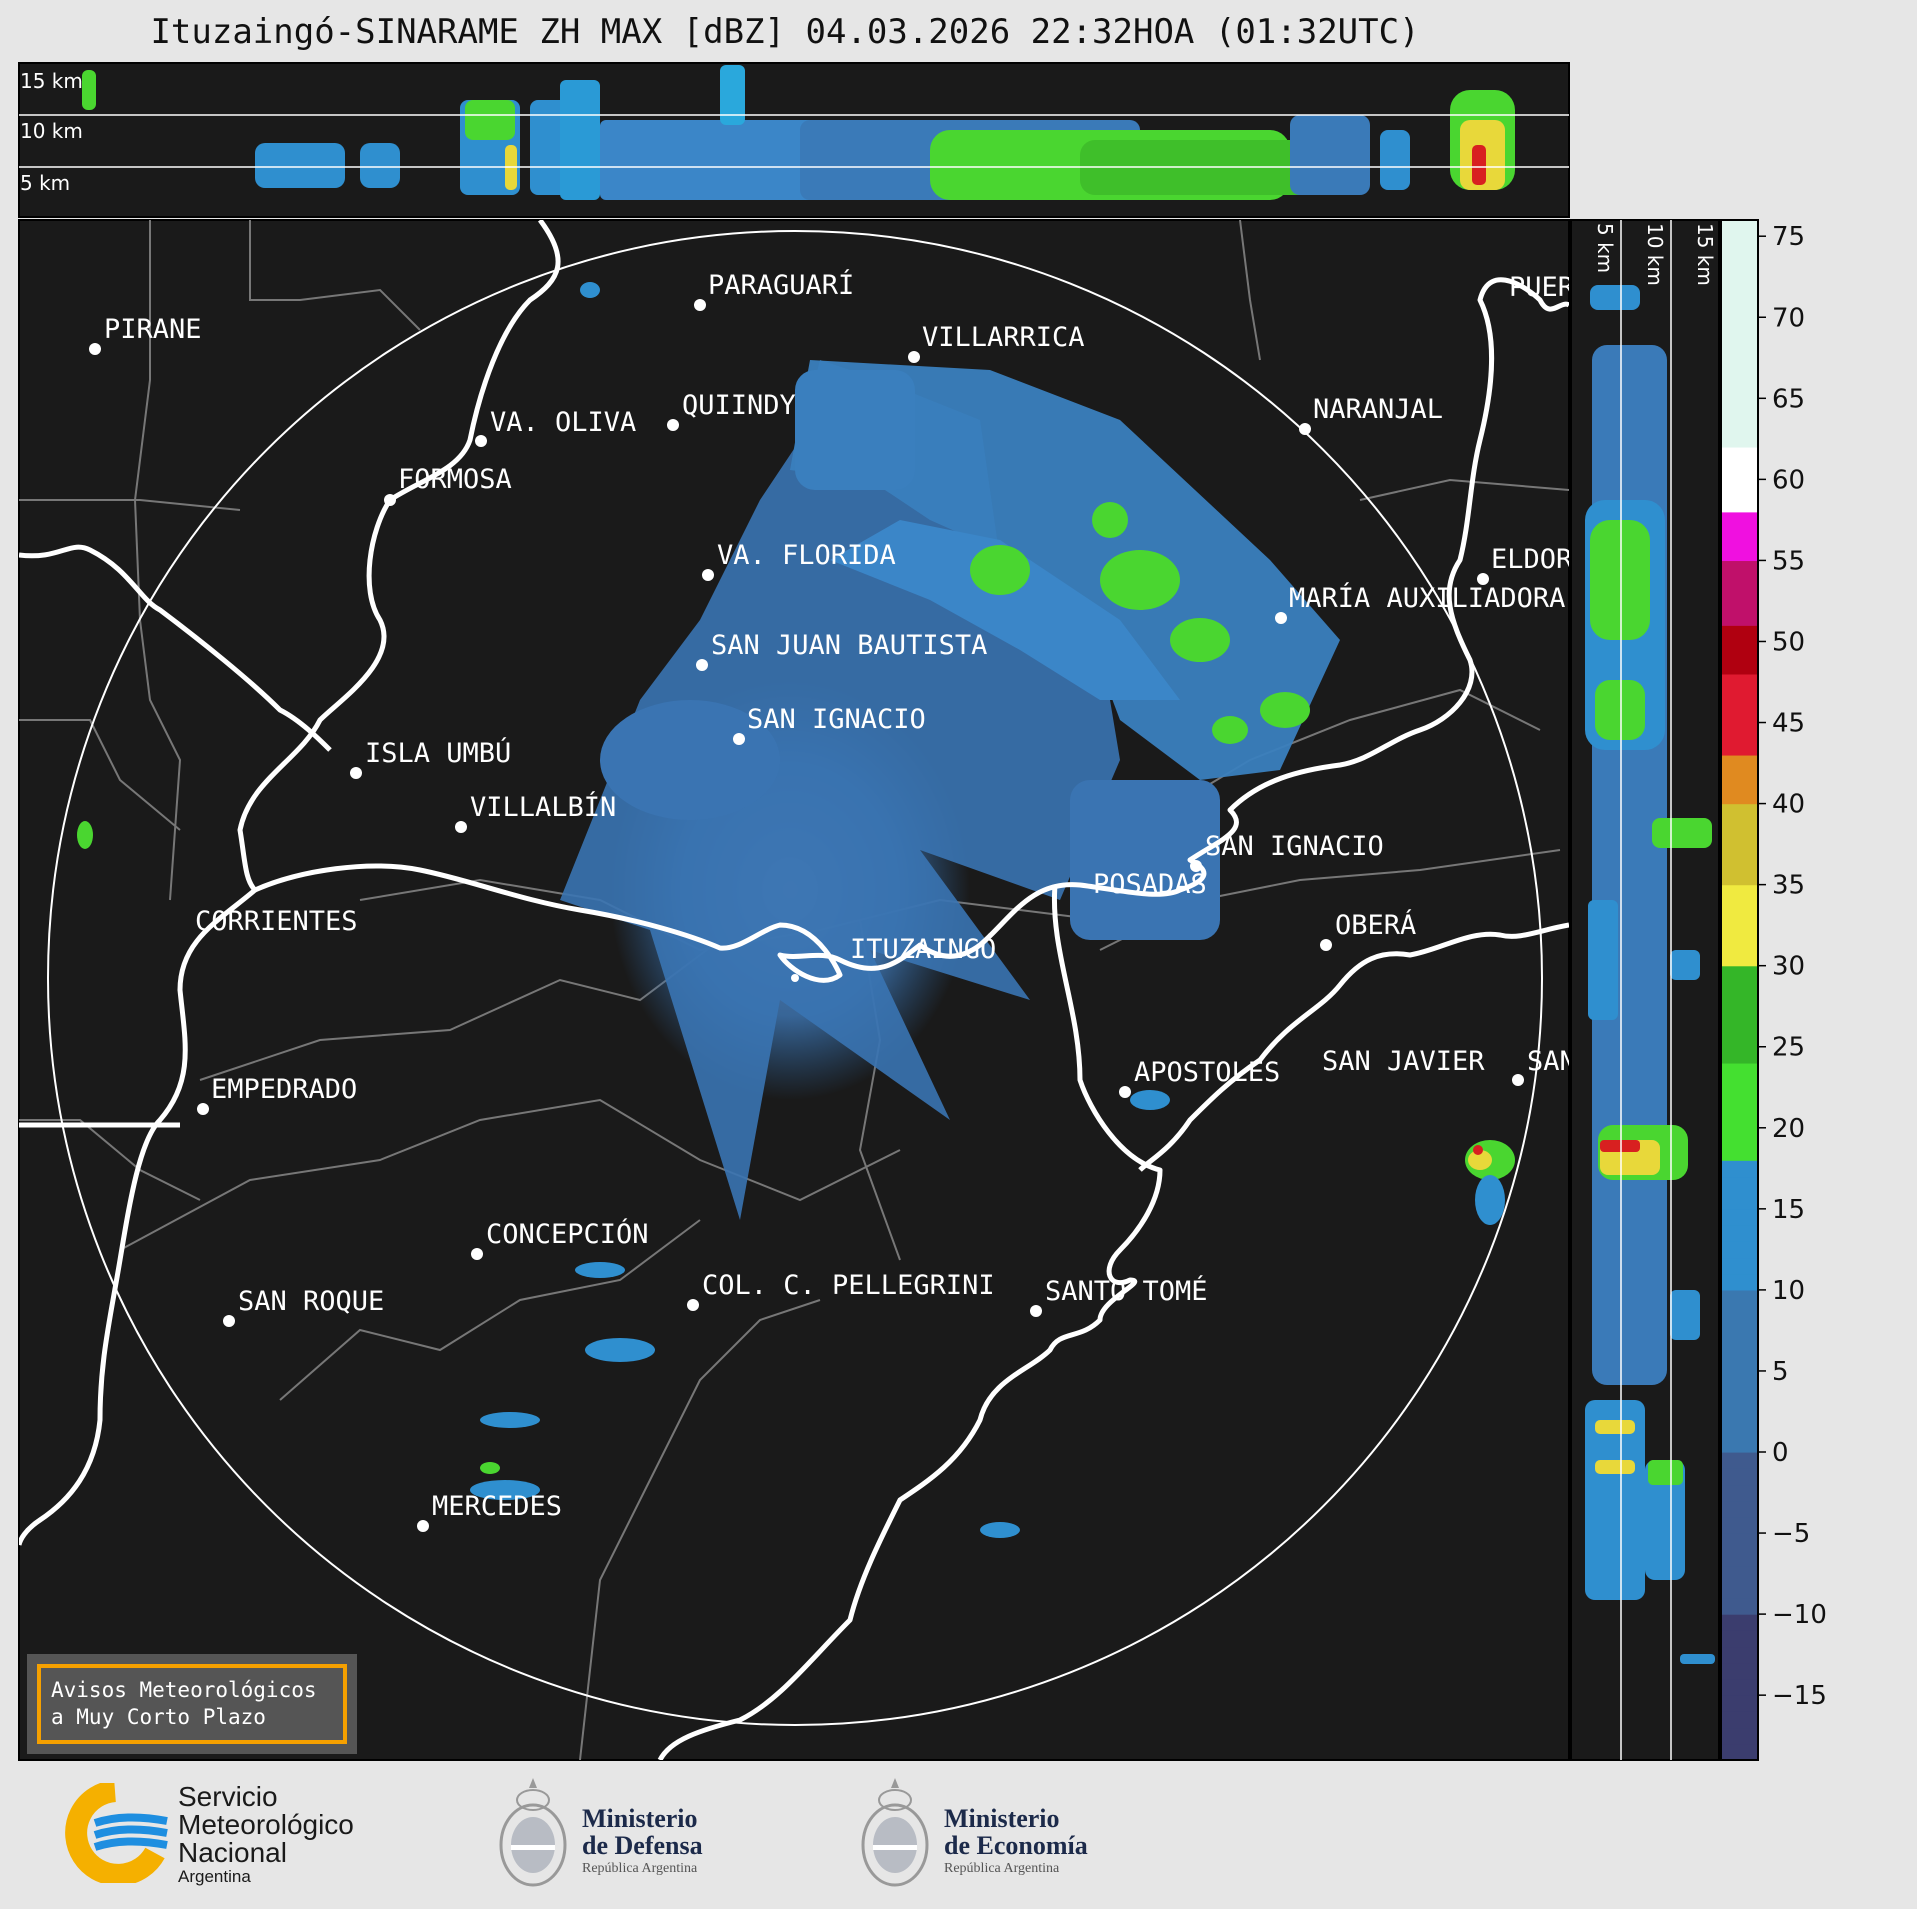 The image size is (1917, 1909). What do you see at coordinates (1788, 1210) in the screenshot?
I see `colorbar-tick-label: 15` at bounding box center [1788, 1210].